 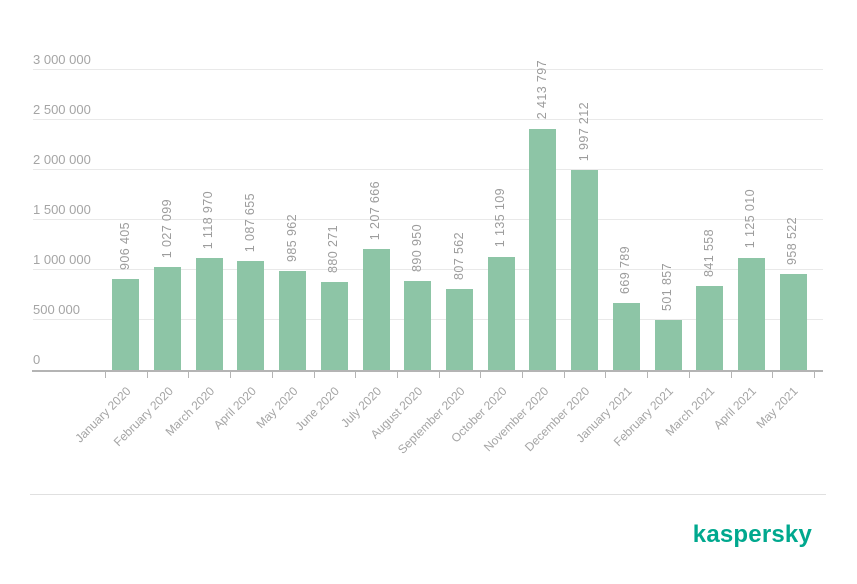 I want to click on bar-value-label-november-2020: 2 413 797, so click(x=541, y=90).